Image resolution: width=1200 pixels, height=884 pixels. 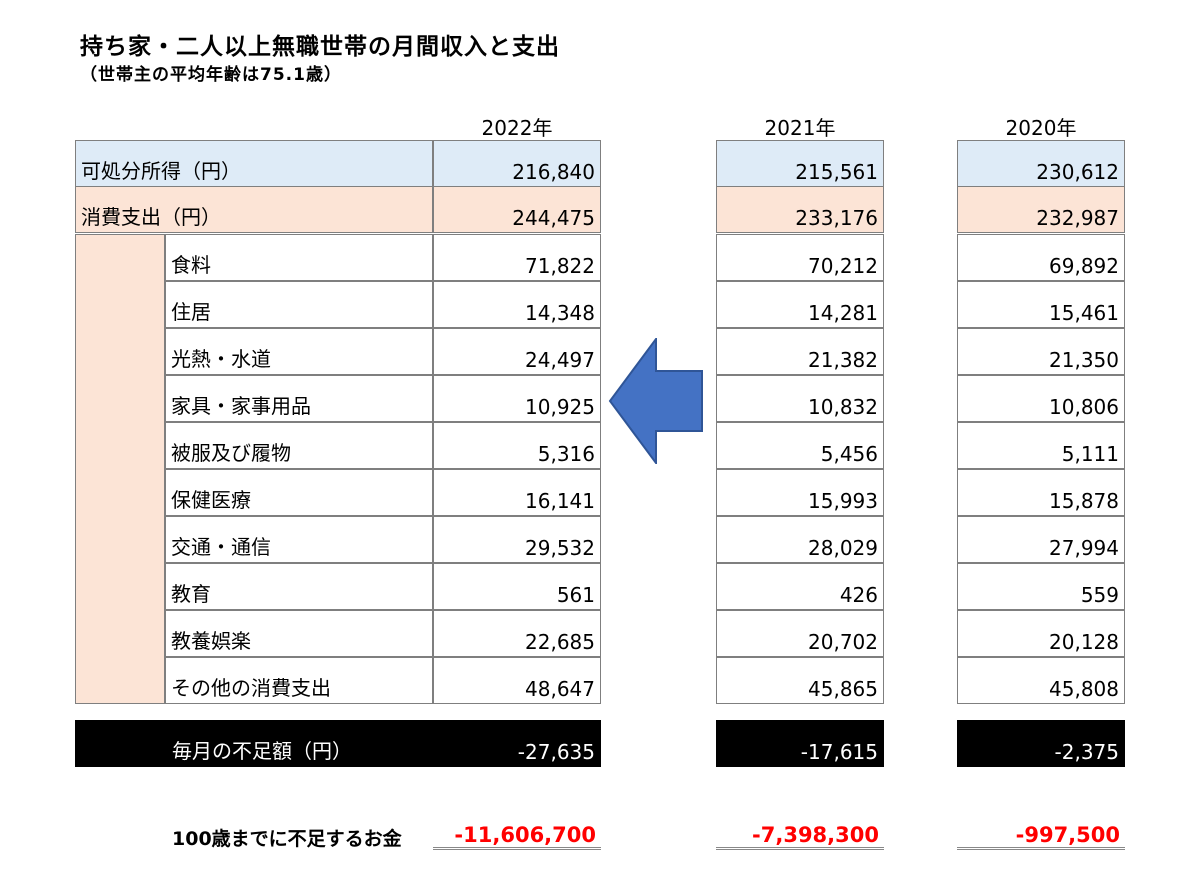 I want to click on value-cell: 70,212, so click(x=800, y=257).